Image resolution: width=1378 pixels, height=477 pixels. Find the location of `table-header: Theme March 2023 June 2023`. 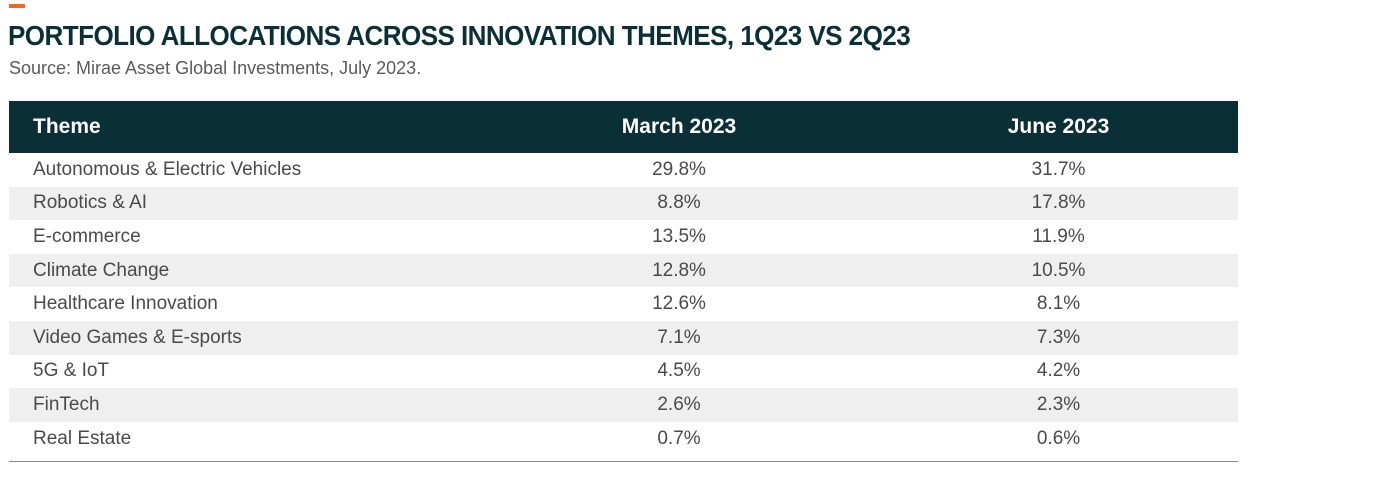

table-header: Theme March 2023 June 2023 is located at coordinates (623, 127).